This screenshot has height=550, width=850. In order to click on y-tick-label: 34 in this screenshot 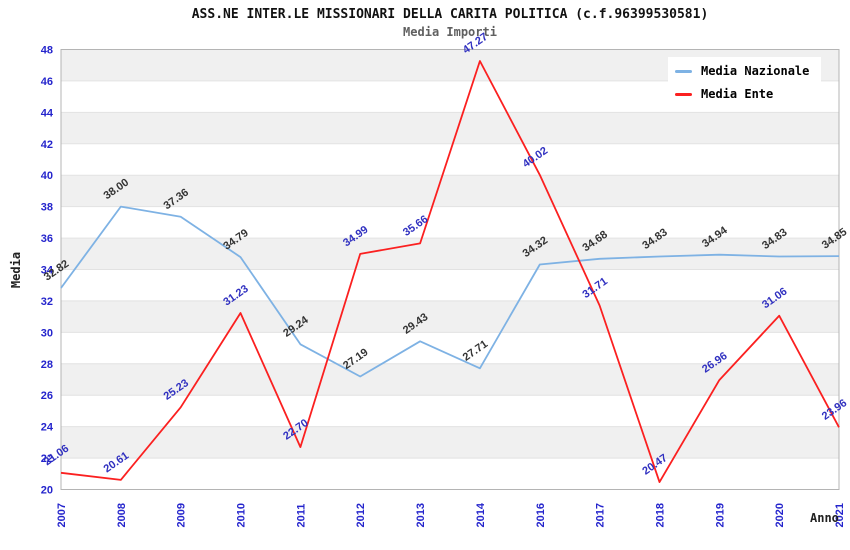, I will do `click(47, 271)`.